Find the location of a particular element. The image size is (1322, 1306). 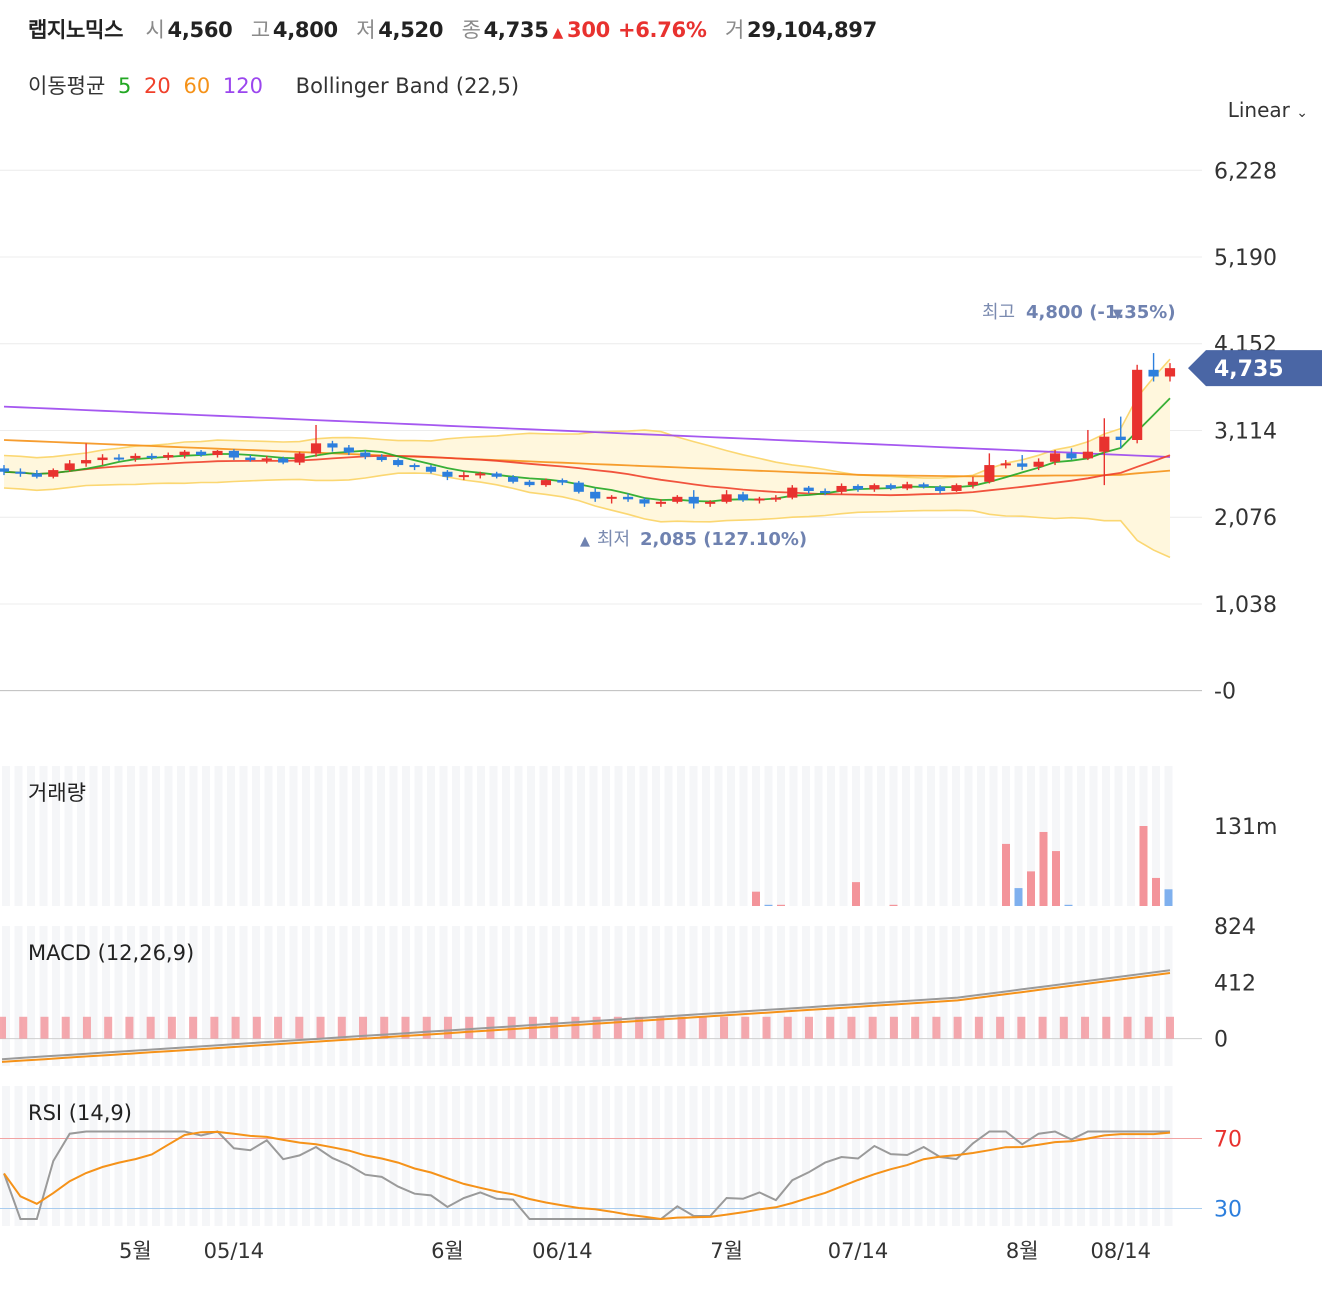

x-axis-label: 7월 is located at coordinates (726, 1251).